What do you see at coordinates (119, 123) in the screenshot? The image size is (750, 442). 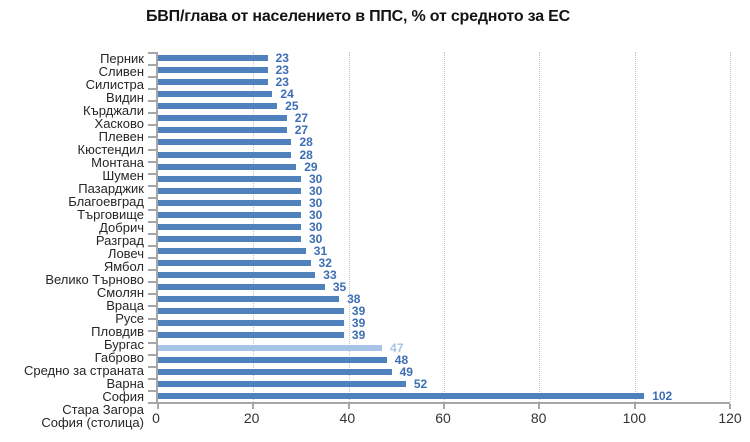 I see `category-label: Хасково` at bounding box center [119, 123].